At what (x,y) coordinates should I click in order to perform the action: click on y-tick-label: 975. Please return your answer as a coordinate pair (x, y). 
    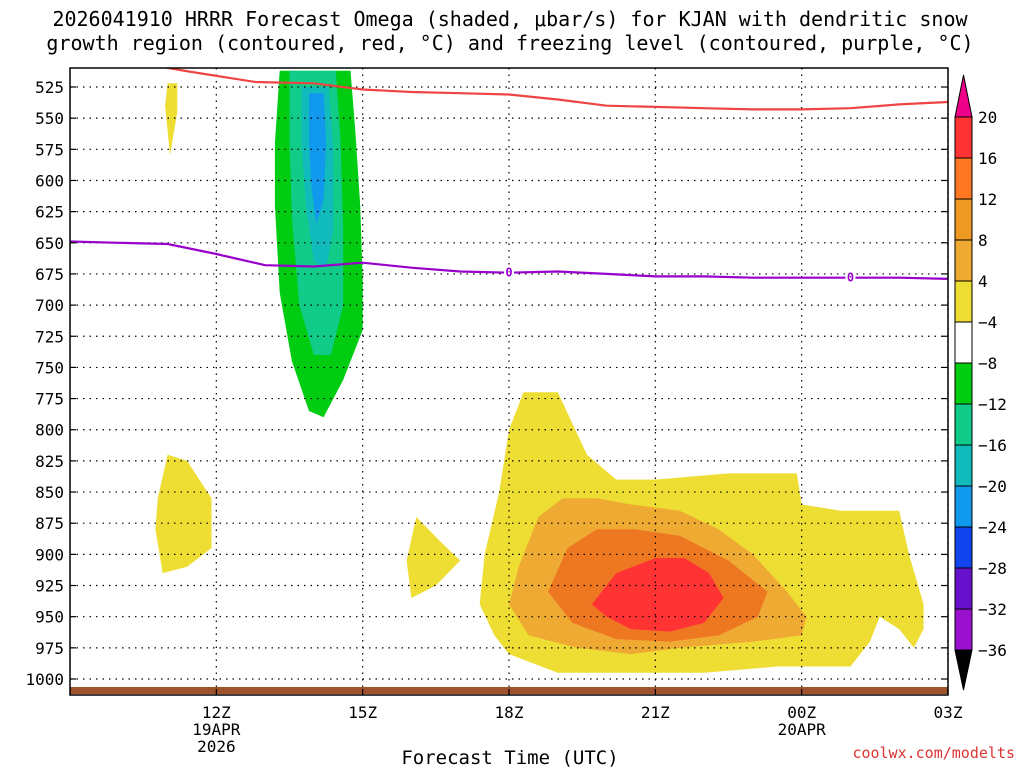
    Looking at the image, I should click on (49, 648).